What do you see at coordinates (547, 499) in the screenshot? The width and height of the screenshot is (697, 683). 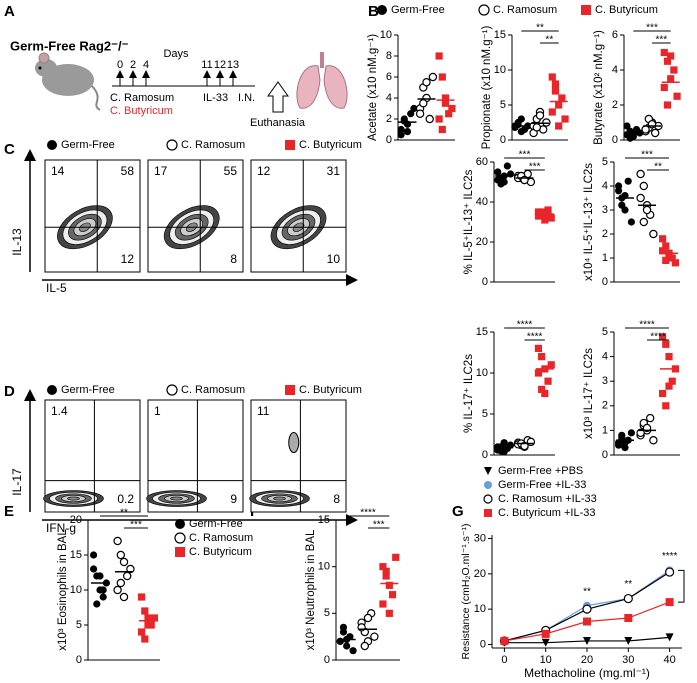 I see `legend-label: C. Ramosum +IL-33` at bounding box center [547, 499].